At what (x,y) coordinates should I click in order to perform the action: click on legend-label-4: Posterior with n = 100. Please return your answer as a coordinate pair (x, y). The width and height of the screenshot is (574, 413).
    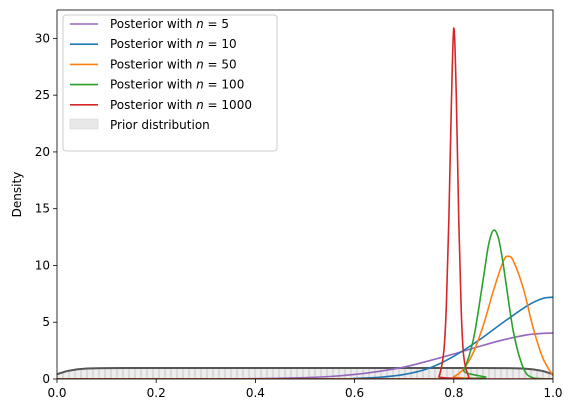
    Looking at the image, I should click on (177, 85).